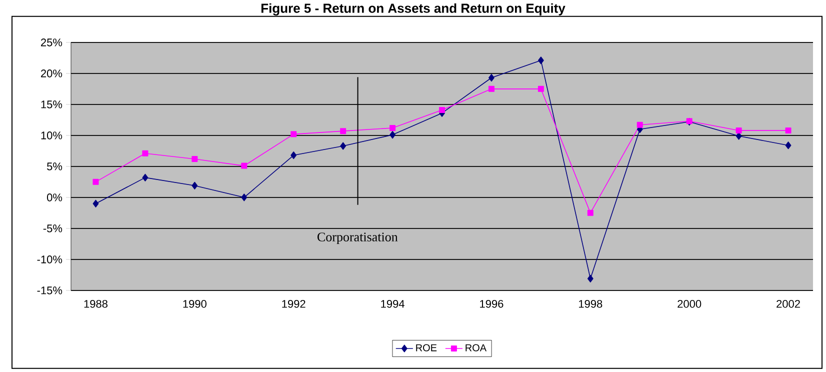 The width and height of the screenshot is (826, 372). Describe the element at coordinates (51, 73) in the screenshot. I see `y-tick-label: 20%` at that location.